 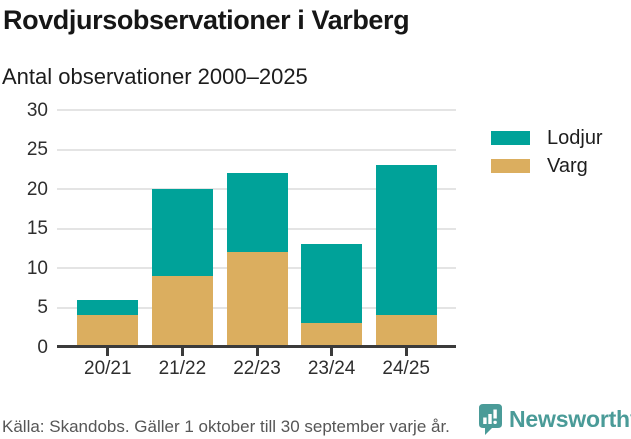 What do you see at coordinates (206, 20) in the screenshot?
I see `chart-title: Rovdjursobservationer i Varberg` at bounding box center [206, 20].